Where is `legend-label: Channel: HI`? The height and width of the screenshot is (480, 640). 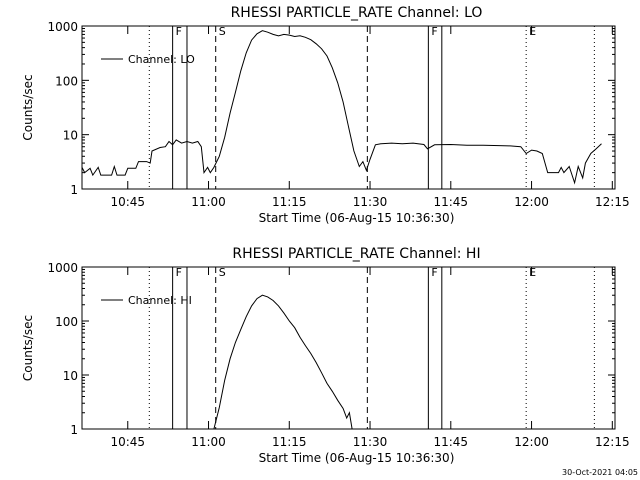 legend-label: Channel: HI is located at coordinates (160, 300).